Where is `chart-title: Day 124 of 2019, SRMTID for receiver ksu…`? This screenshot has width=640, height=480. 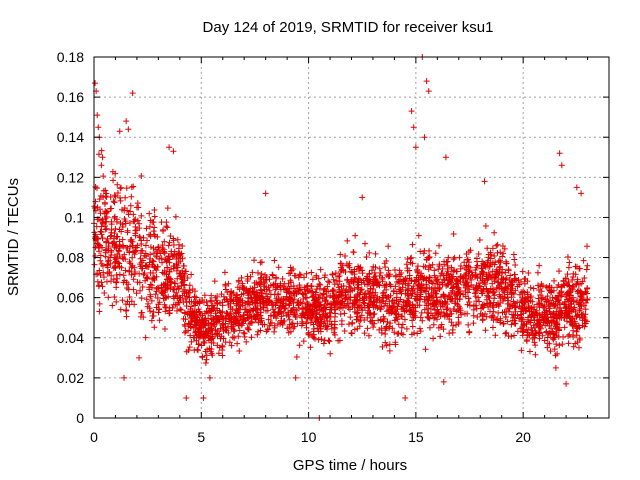
chart-title: Day 124 of 2019, SRMTID for receiver ksu… is located at coordinates (348, 27).